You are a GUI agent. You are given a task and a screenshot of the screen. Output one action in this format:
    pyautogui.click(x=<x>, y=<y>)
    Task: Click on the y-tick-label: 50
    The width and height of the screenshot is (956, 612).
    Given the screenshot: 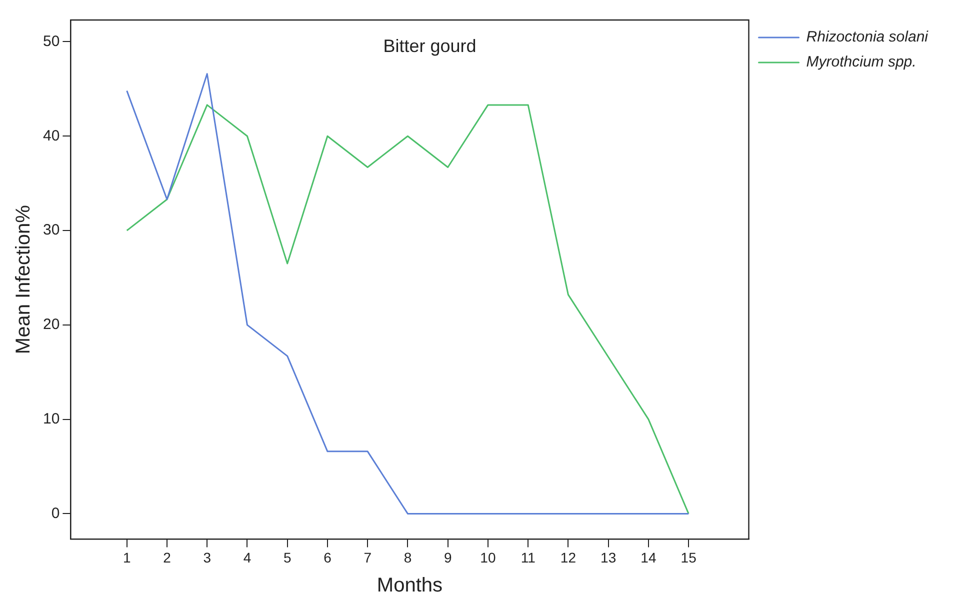 What is the action you would take?
    pyautogui.click(x=51, y=41)
    